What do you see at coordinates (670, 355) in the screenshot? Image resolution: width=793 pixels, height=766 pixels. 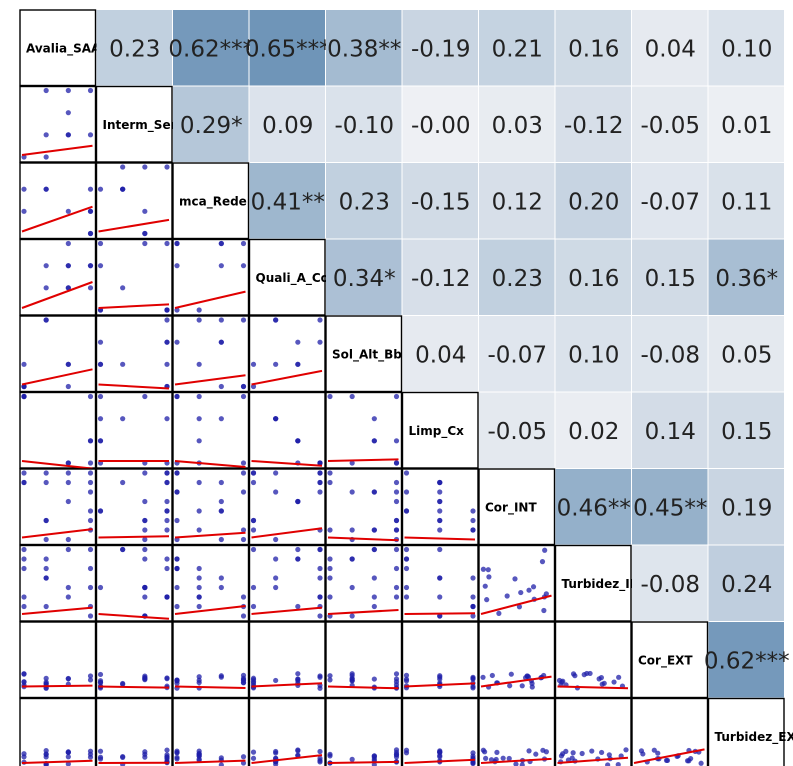 I see `corr-value: -0.08` at bounding box center [670, 355].